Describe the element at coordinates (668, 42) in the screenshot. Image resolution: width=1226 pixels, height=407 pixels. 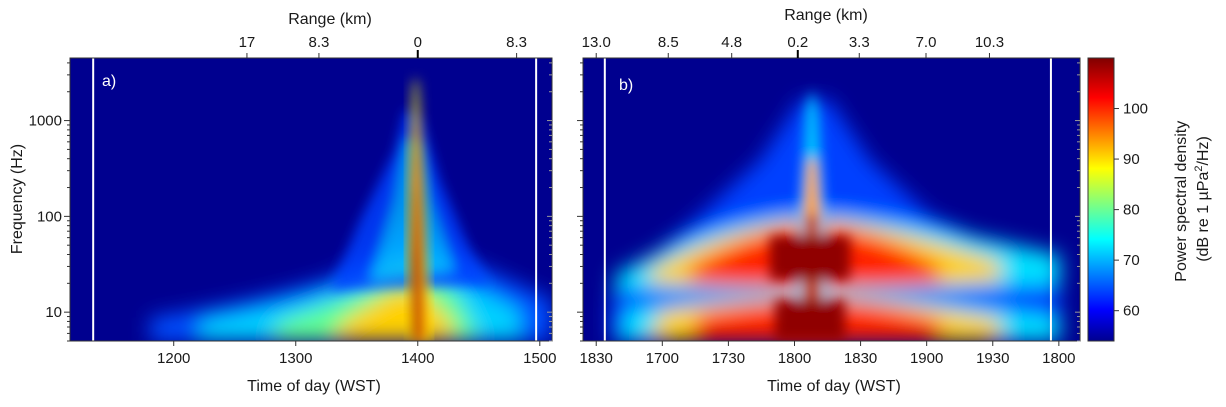
I see `range-tick-label: 8.5` at that location.